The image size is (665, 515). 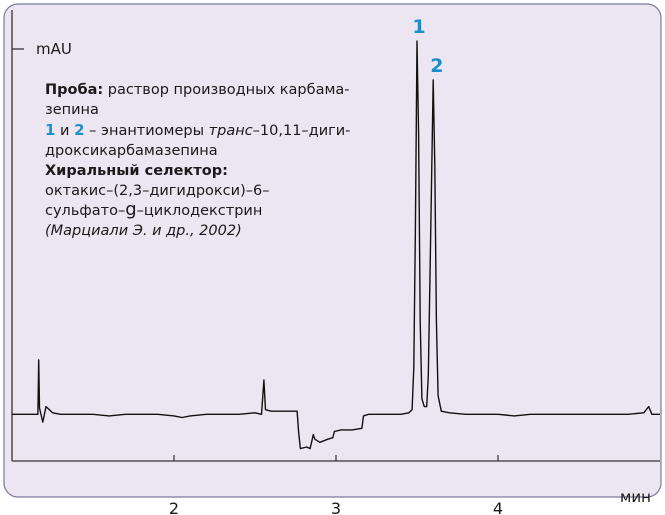 What do you see at coordinates (79, 130) in the screenshot?
I see `peak-ref-2: 2` at bounding box center [79, 130].